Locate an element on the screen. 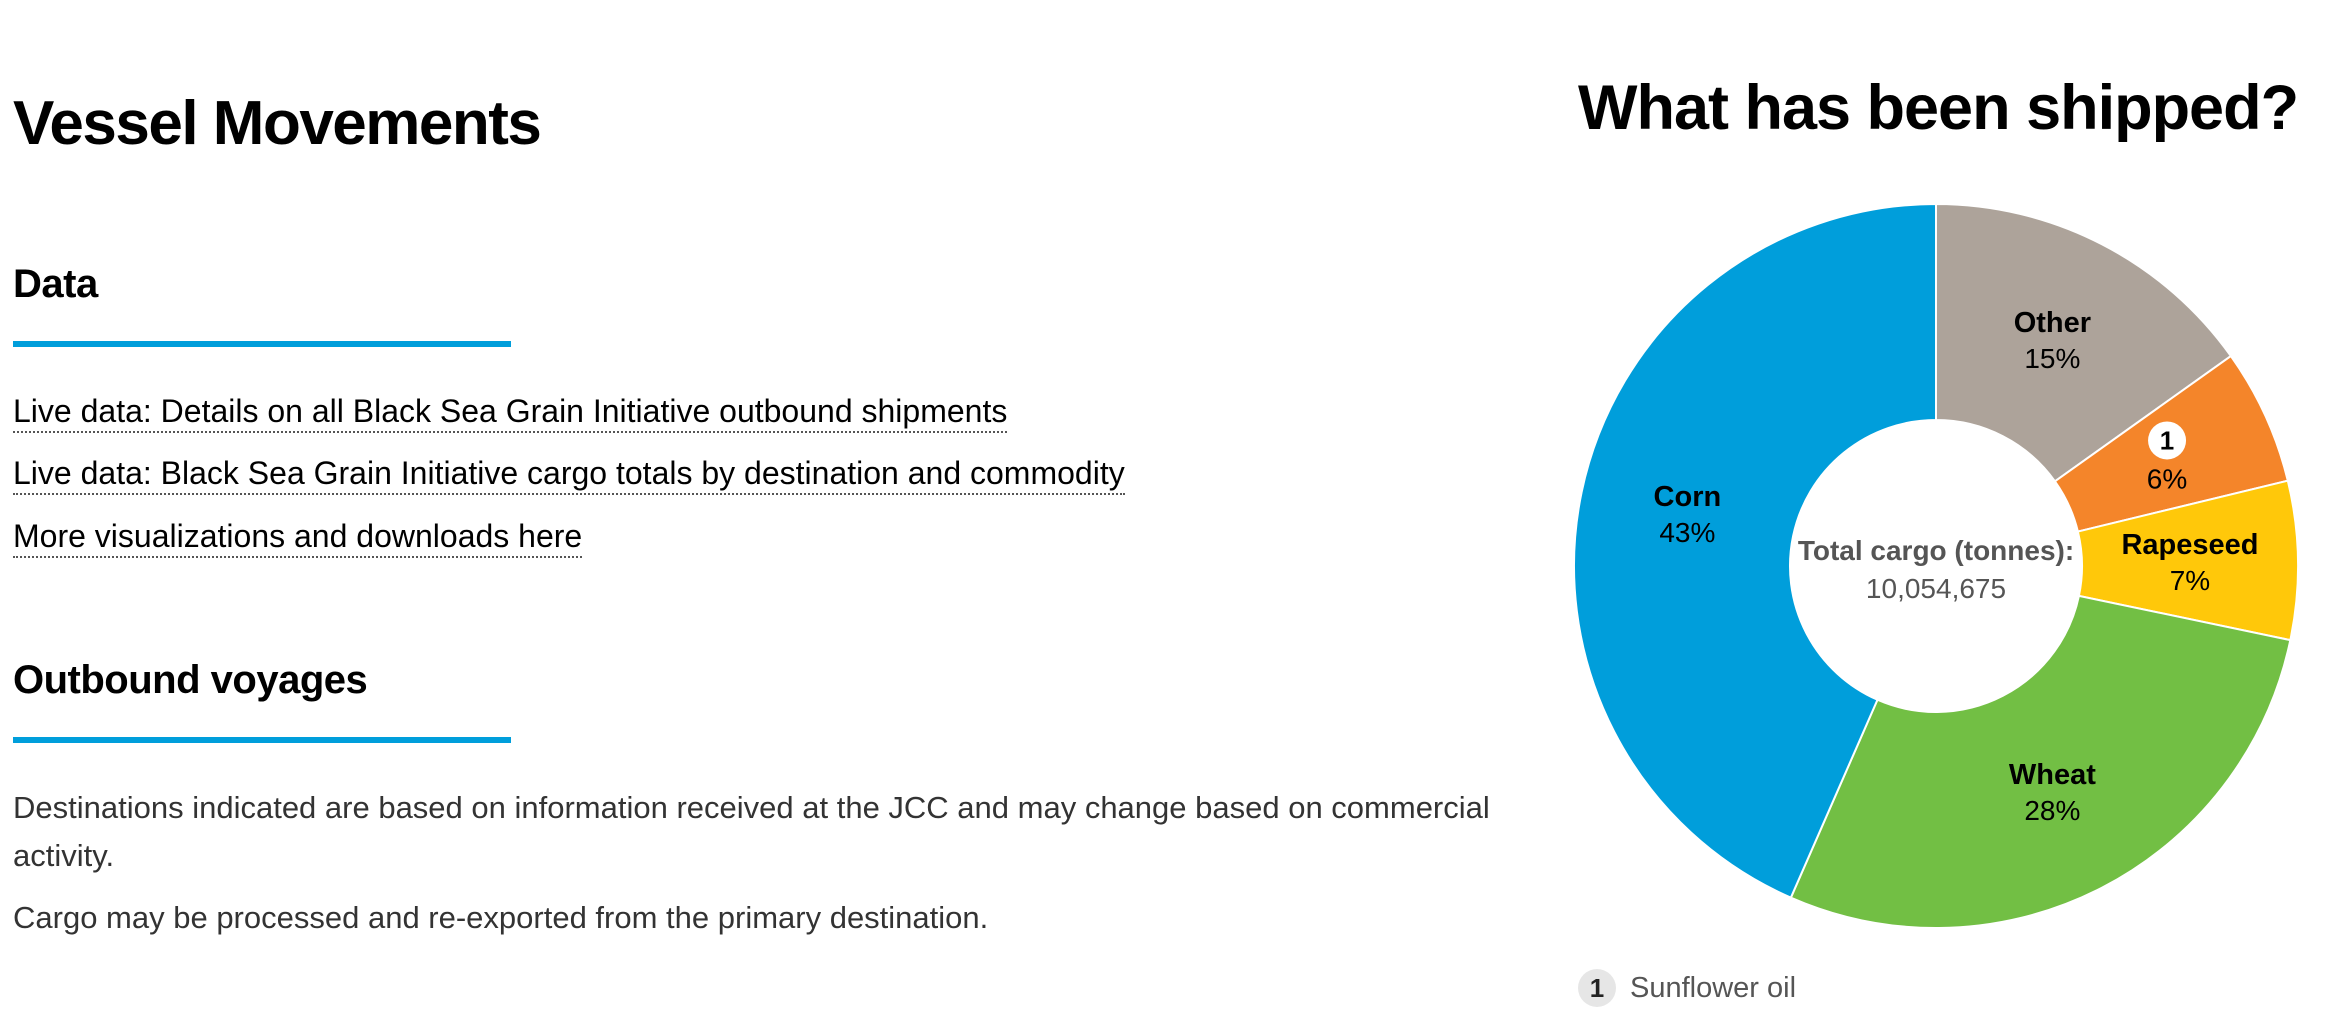  data-heading-rule is located at coordinates (262, 344).